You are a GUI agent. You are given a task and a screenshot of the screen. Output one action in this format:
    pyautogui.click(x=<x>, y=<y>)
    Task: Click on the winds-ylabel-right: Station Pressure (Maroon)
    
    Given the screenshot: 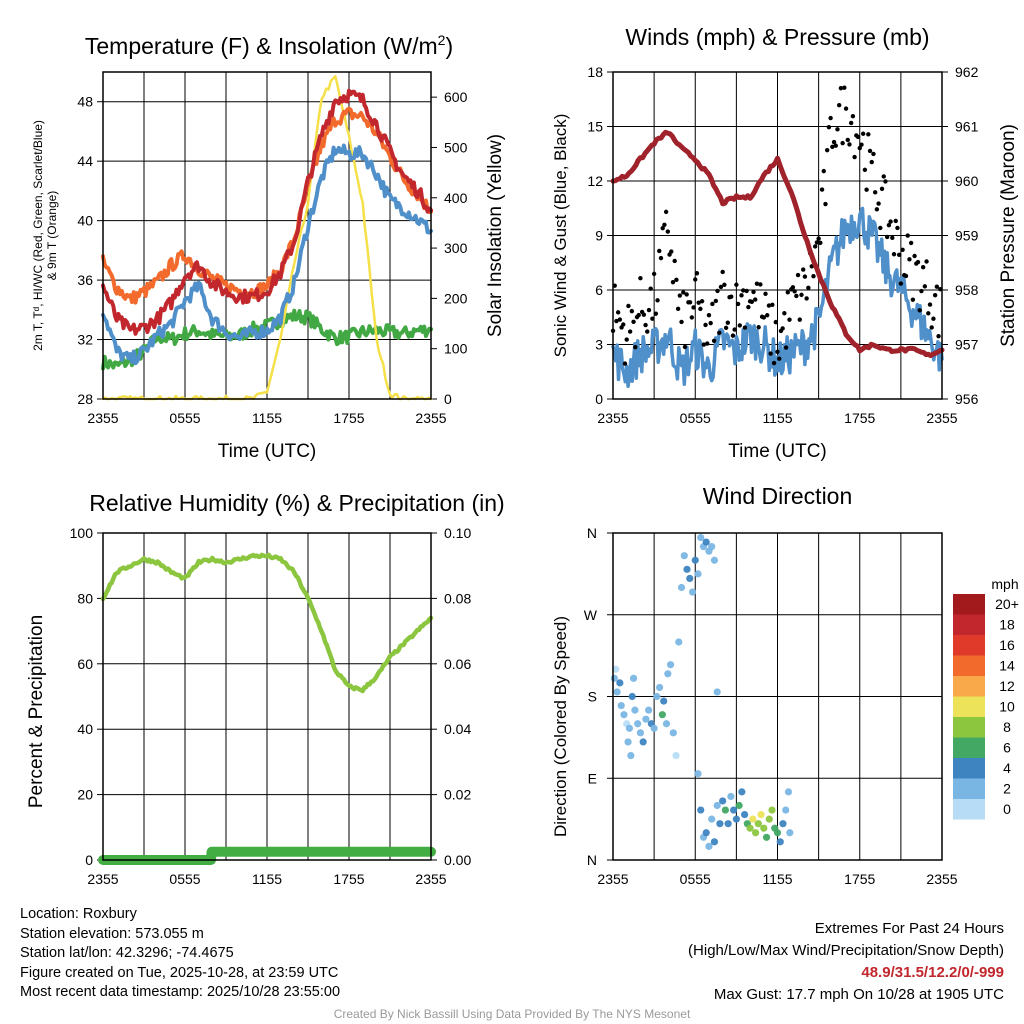 What is the action you would take?
    pyautogui.click(x=1008, y=235)
    